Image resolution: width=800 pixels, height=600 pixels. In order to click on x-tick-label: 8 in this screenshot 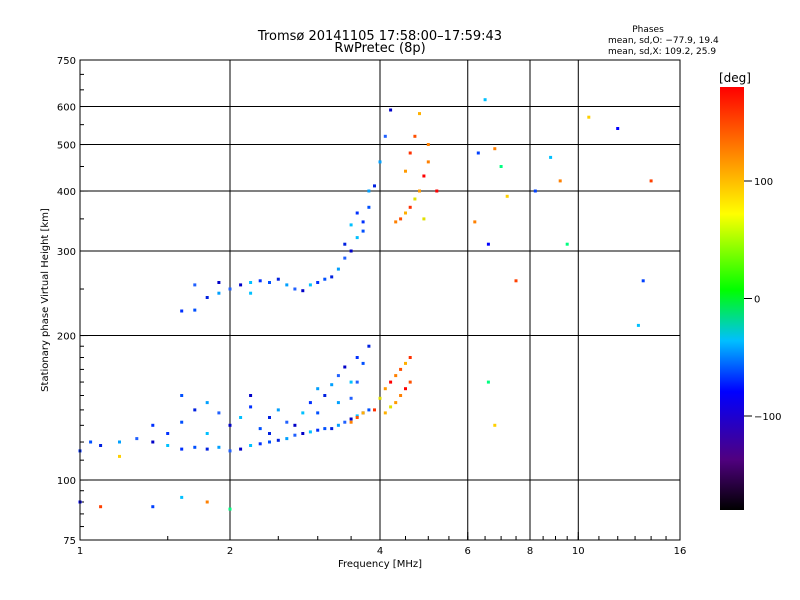, I will do `click(530, 551)`.